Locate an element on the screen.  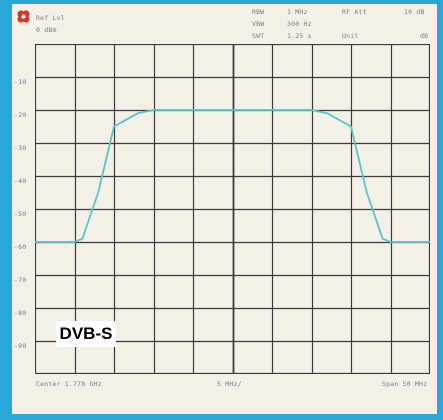
y-tick-label: -90 is located at coordinates (20, 346).